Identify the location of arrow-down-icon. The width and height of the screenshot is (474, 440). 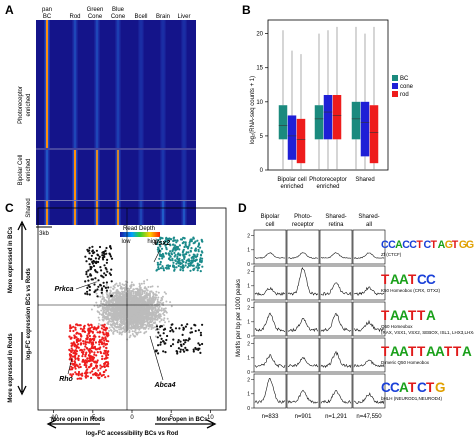
(22, 364).